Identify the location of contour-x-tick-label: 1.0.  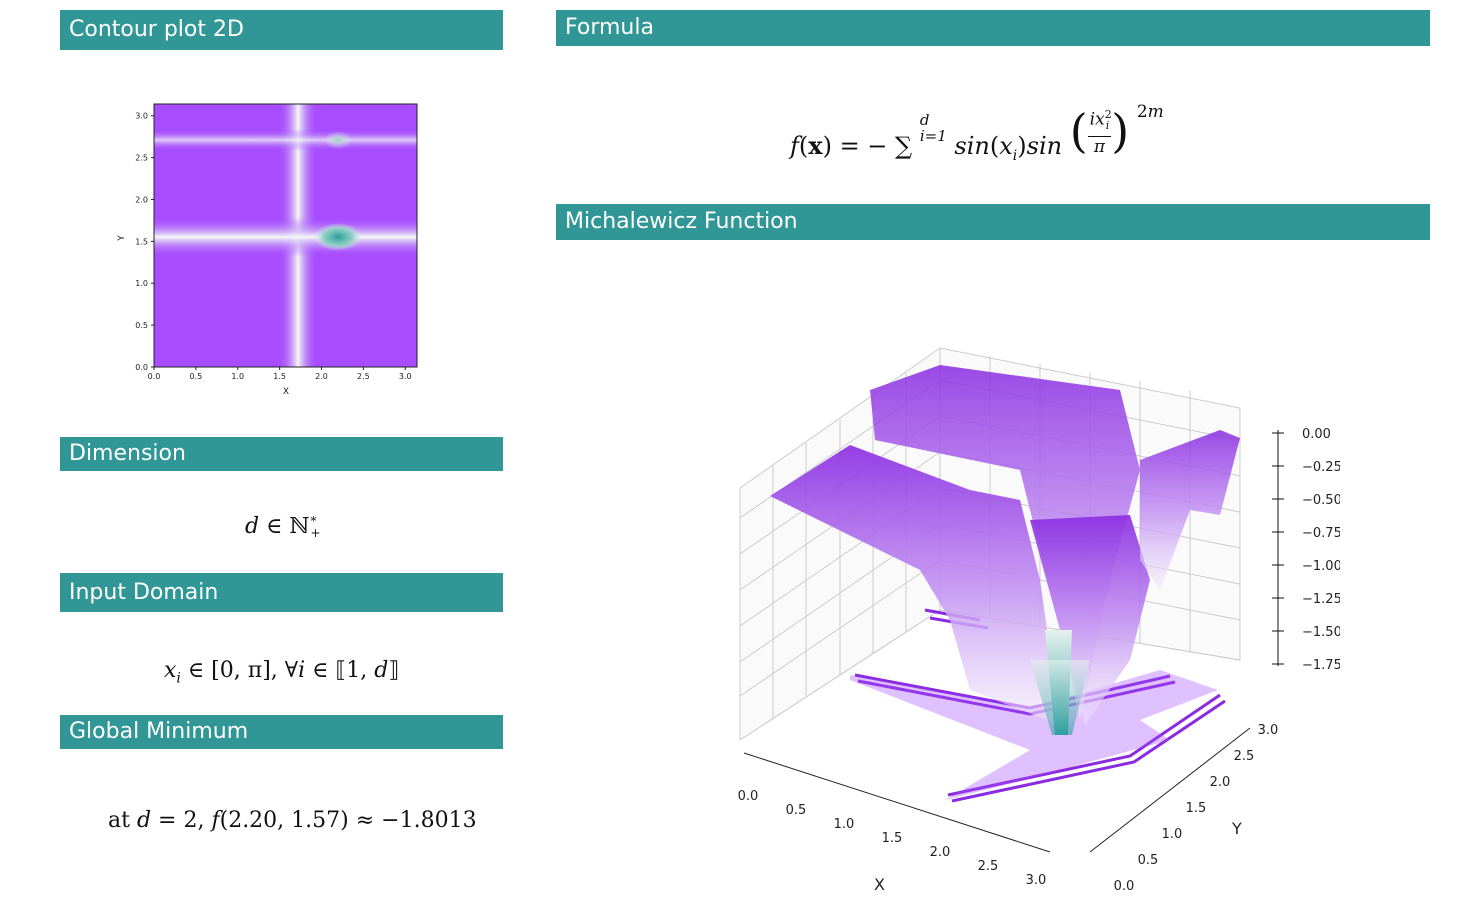
(237, 376).